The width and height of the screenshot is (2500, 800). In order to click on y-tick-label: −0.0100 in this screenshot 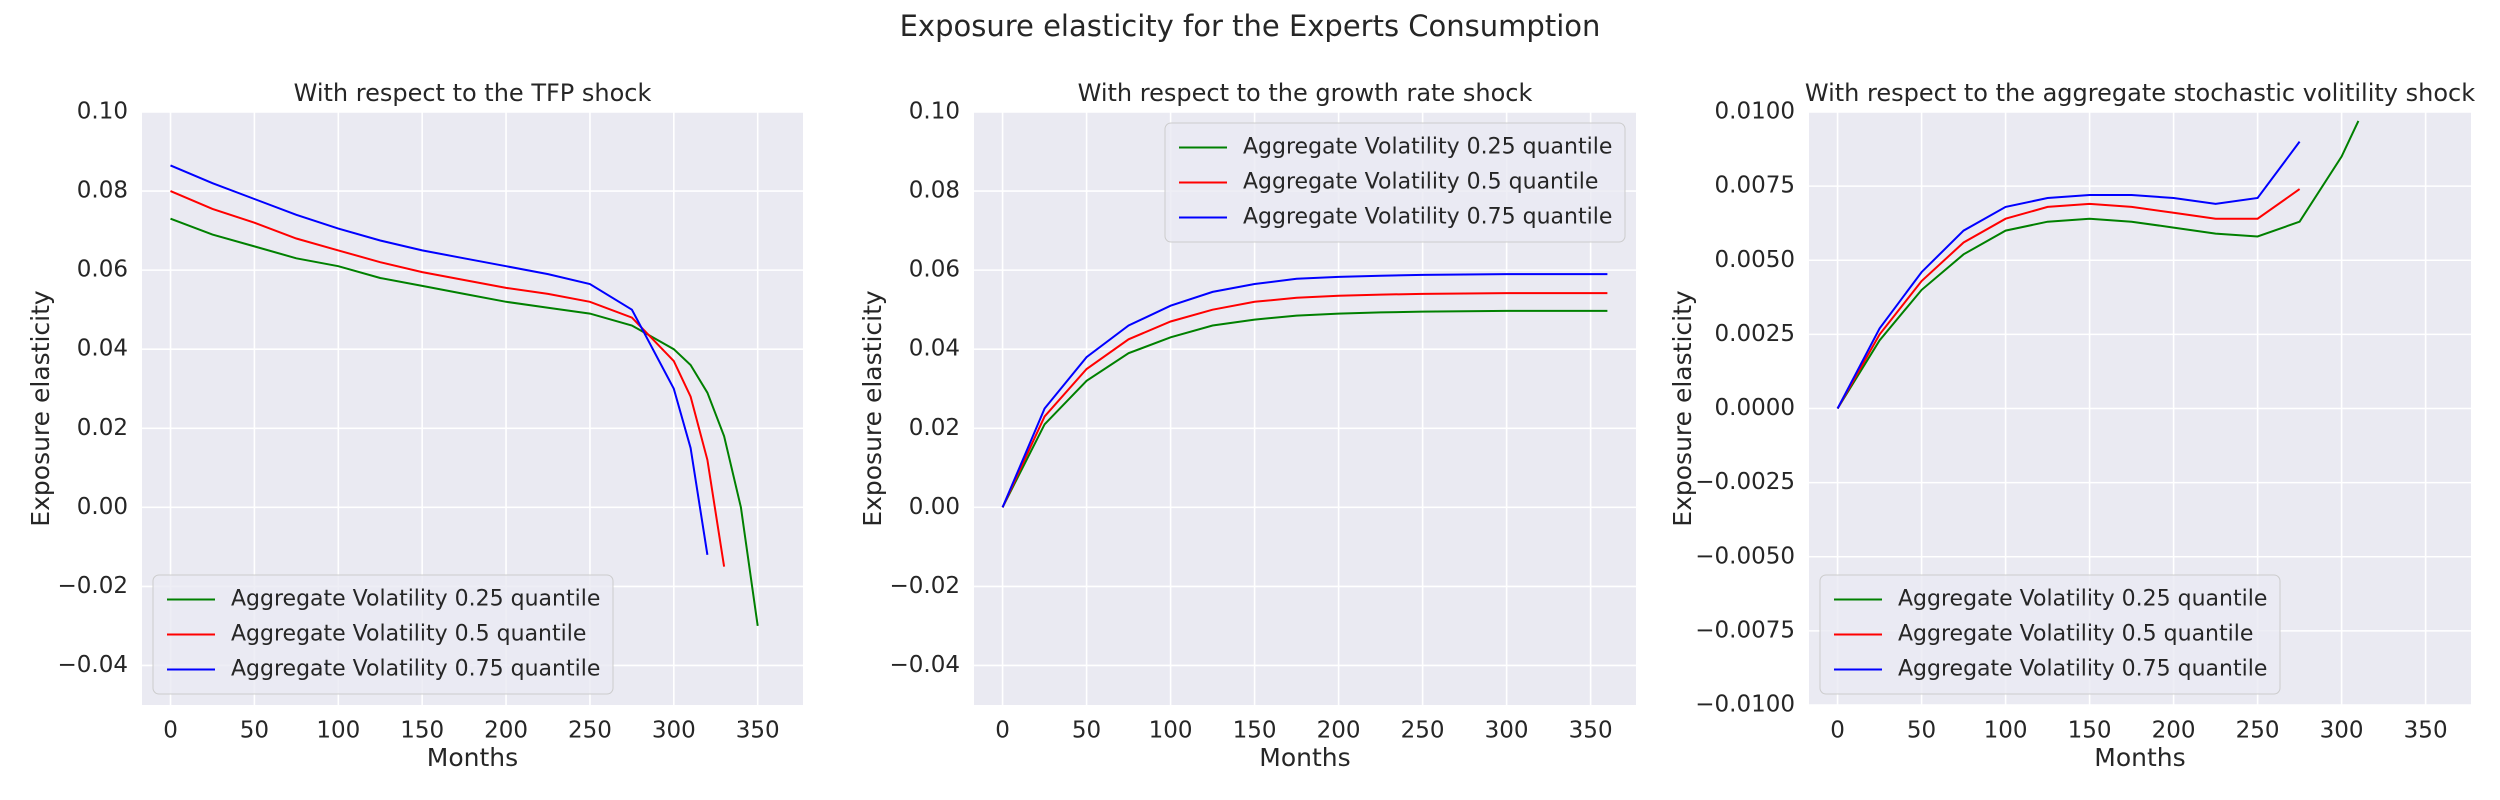, I will do `click(1745, 705)`.